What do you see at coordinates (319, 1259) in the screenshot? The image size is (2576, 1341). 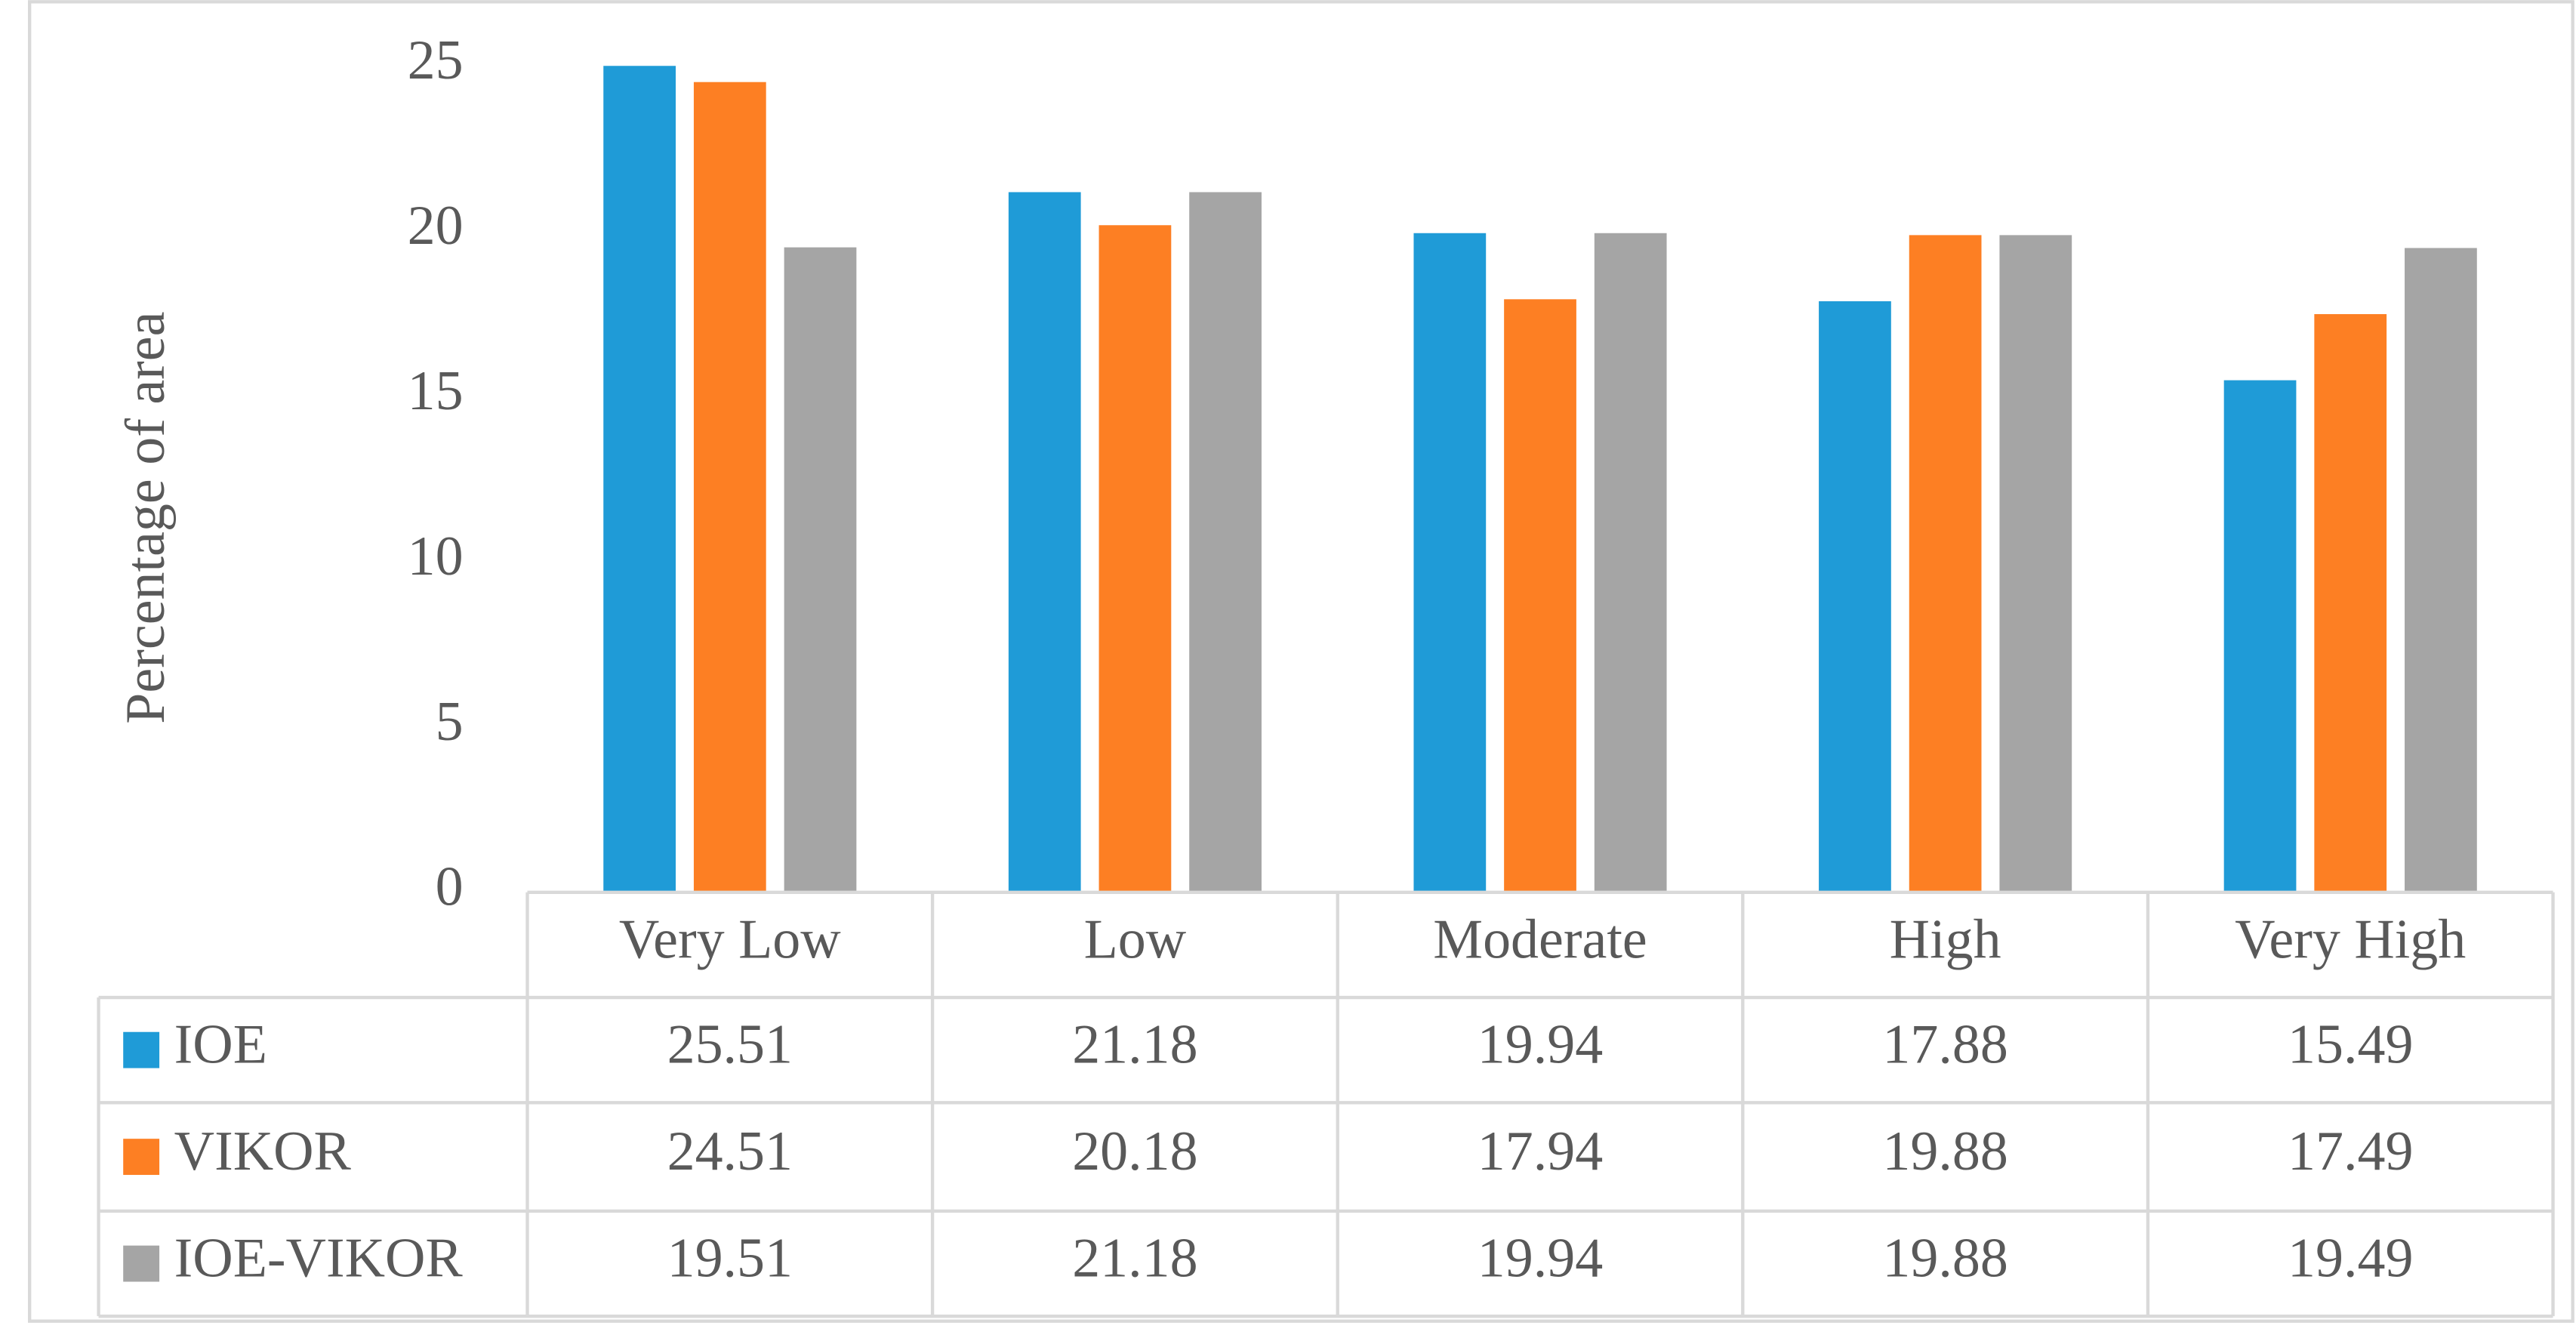 I see `legend-label: IOE-VIKOR` at bounding box center [319, 1259].